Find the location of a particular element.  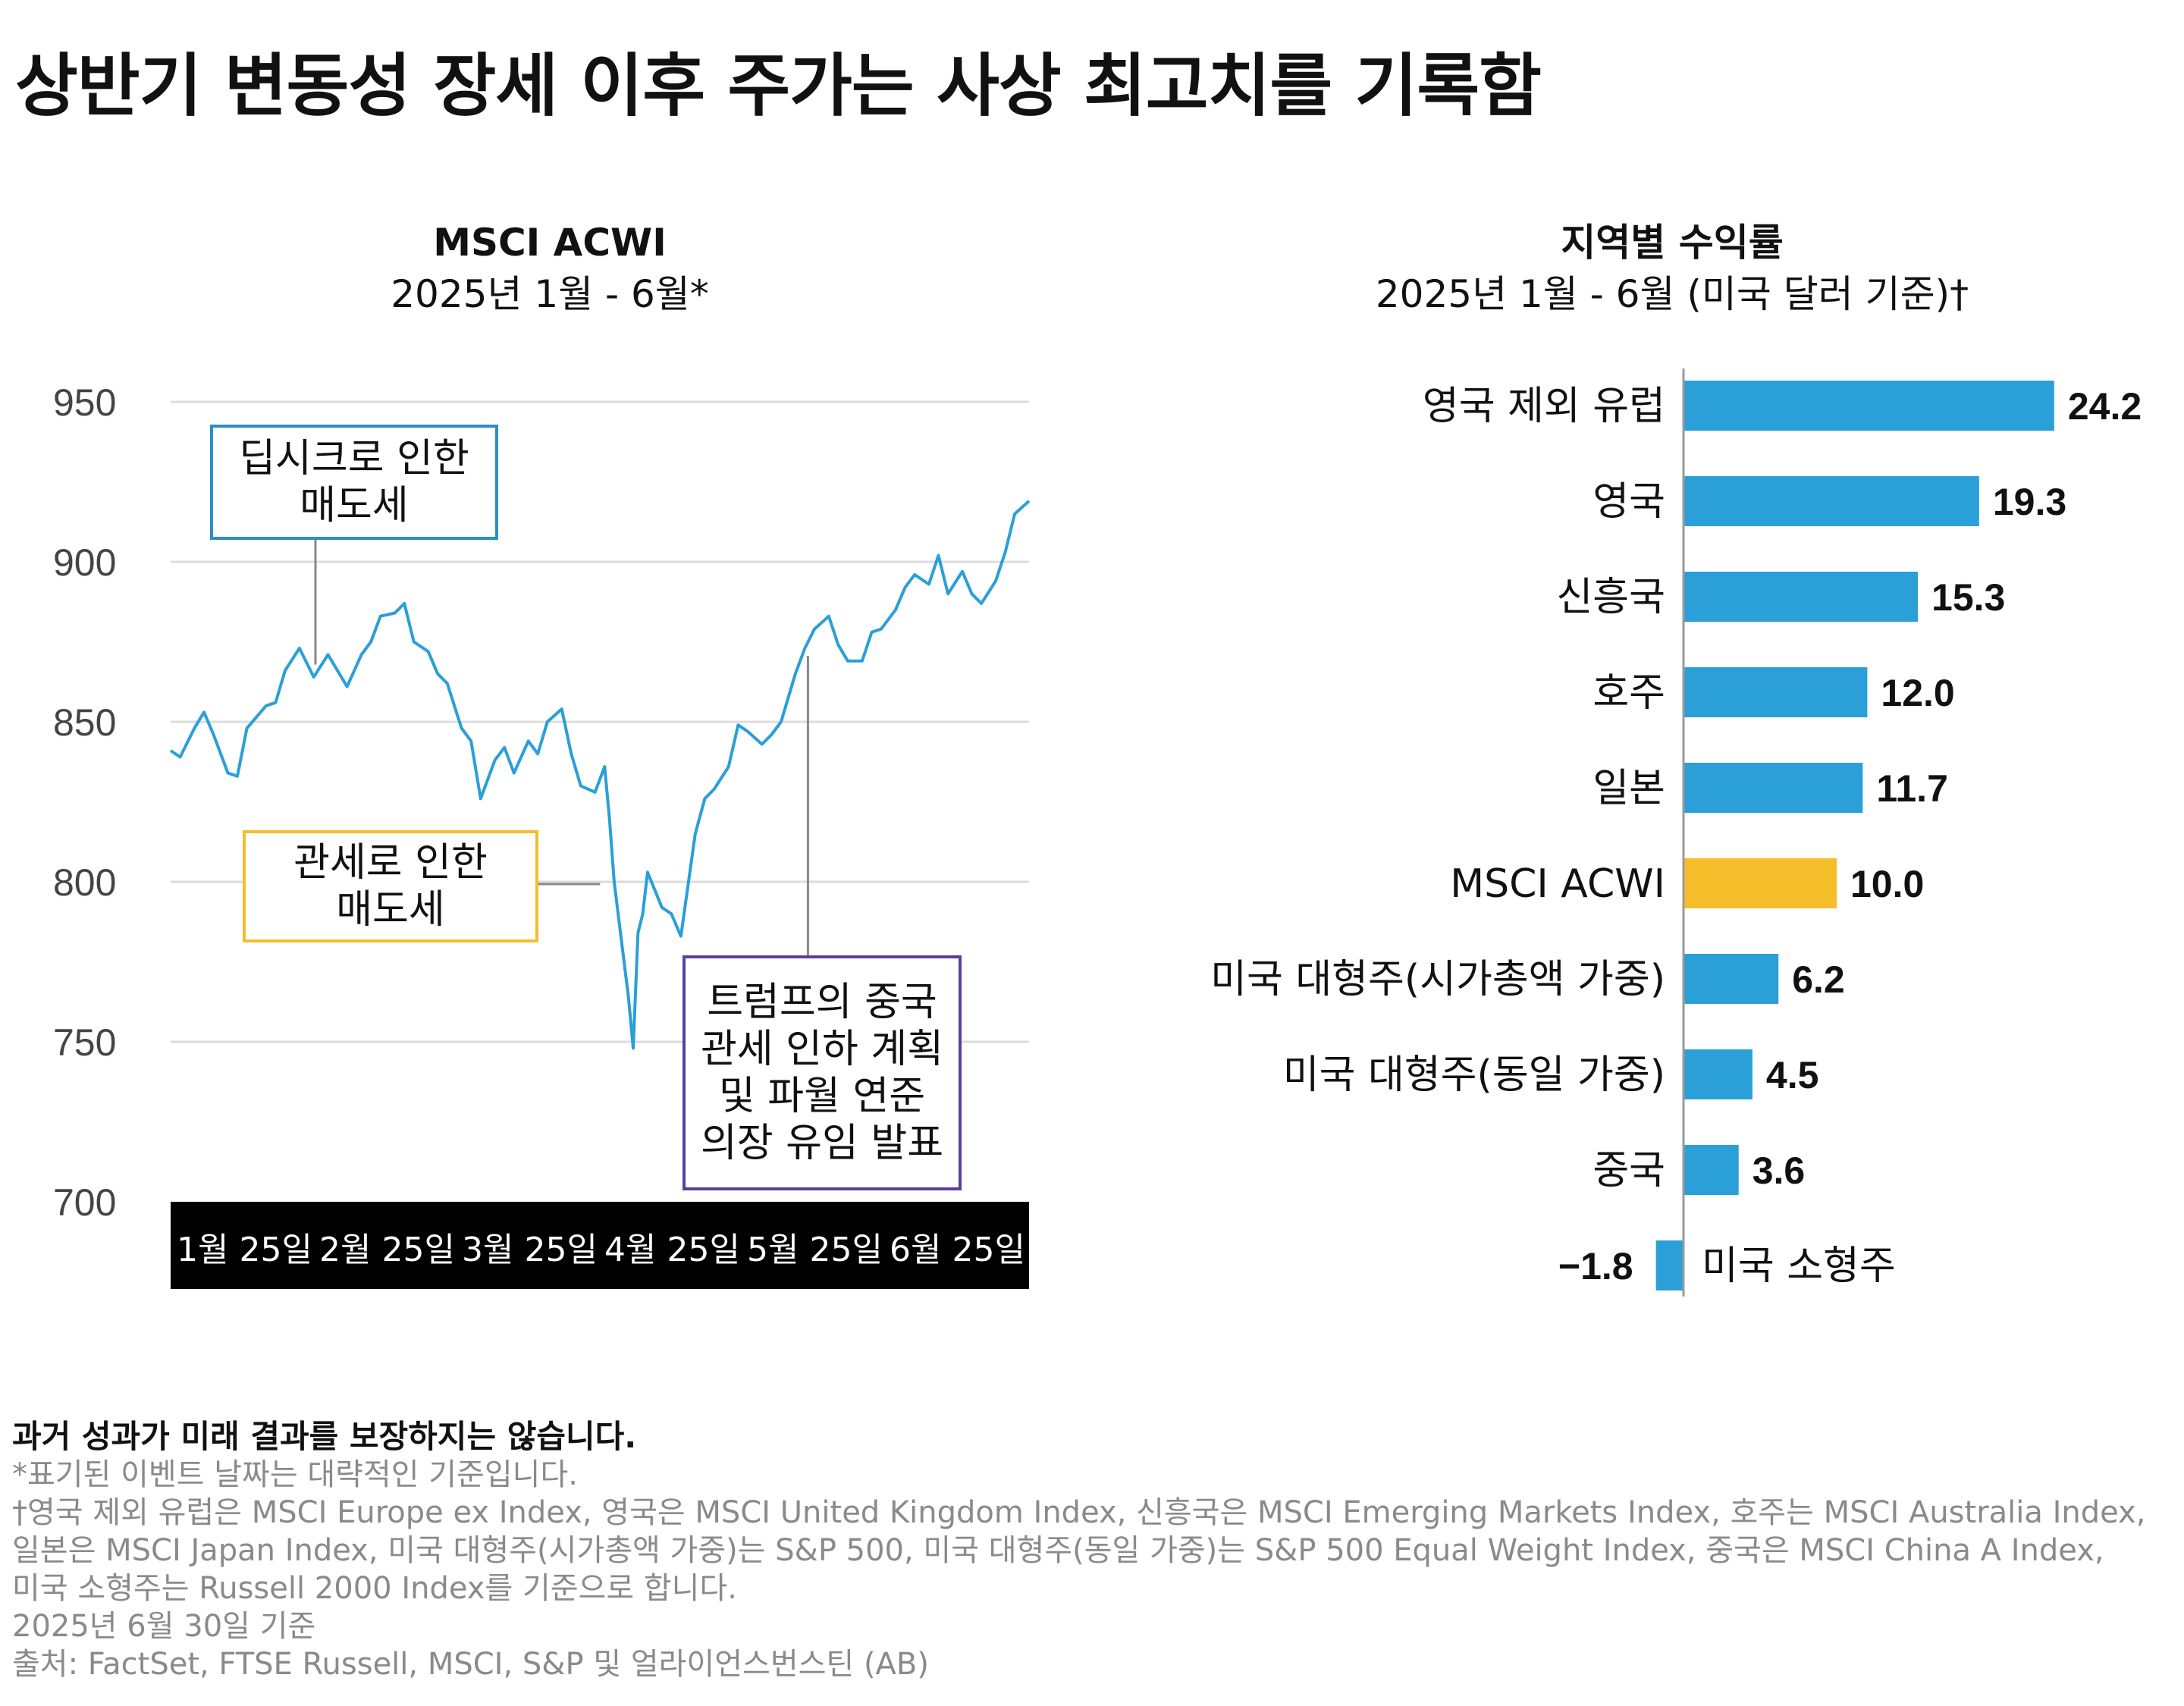

category-label: 미국 소형주 is located at coordinates (1799, 1266).